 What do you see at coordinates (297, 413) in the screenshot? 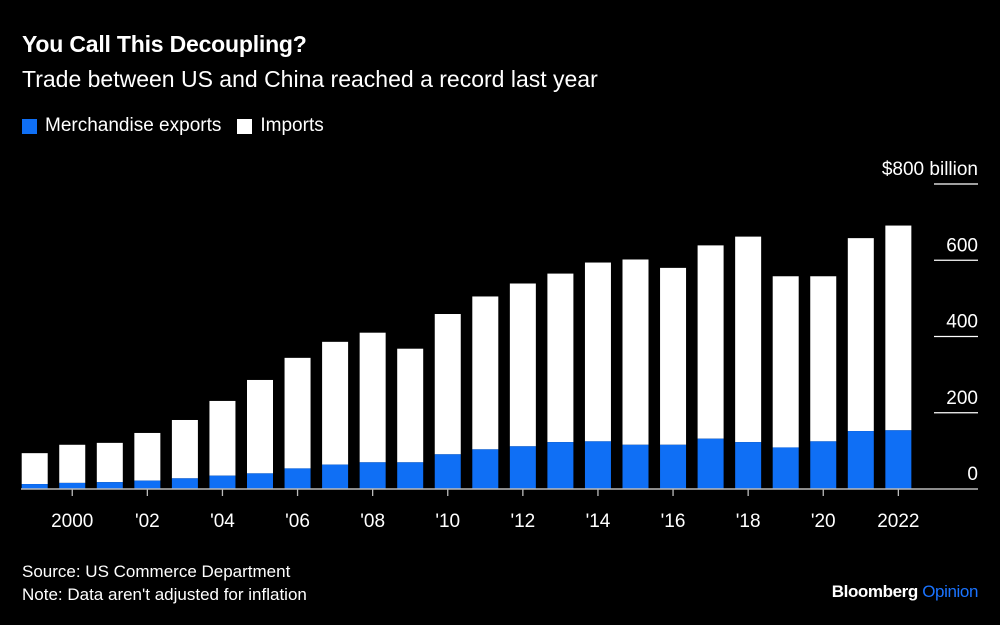
I see `bar-imports-2006` at bounding box center [297, 413].